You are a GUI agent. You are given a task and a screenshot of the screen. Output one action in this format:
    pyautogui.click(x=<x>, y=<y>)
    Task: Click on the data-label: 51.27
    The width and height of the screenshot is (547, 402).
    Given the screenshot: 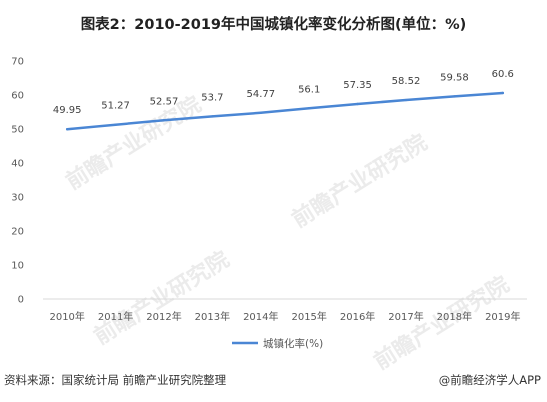 What is the action you would take?
    pyautogui.click(x=115, y=106)
    